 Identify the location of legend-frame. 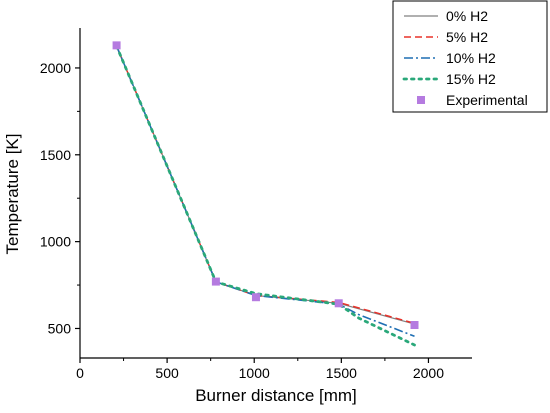
(470, 56).